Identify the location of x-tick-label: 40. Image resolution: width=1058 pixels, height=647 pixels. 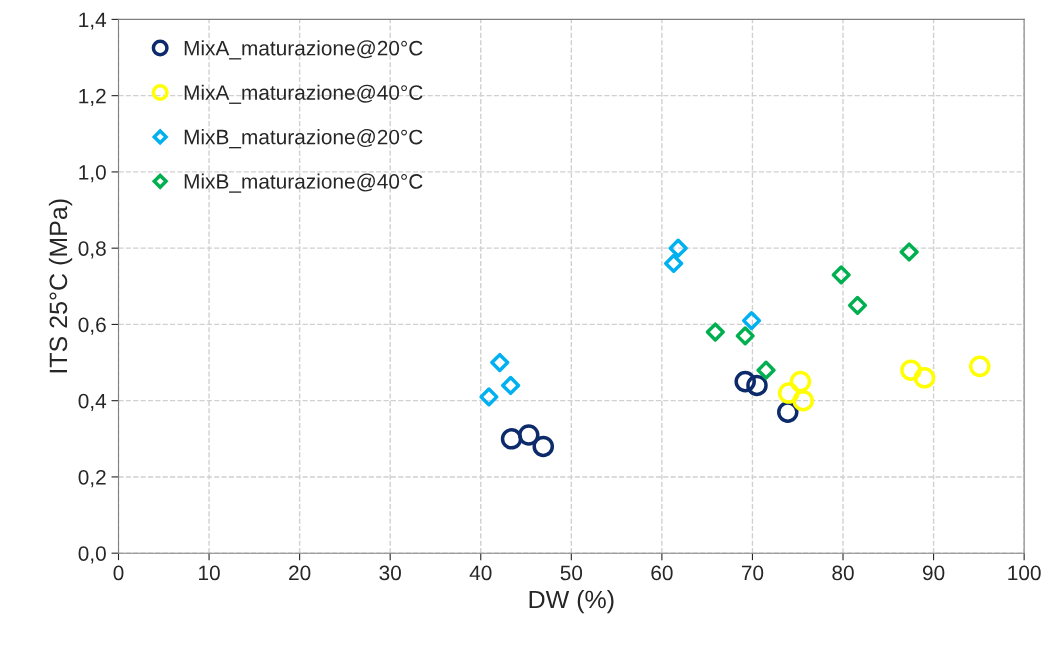
(480, 573).